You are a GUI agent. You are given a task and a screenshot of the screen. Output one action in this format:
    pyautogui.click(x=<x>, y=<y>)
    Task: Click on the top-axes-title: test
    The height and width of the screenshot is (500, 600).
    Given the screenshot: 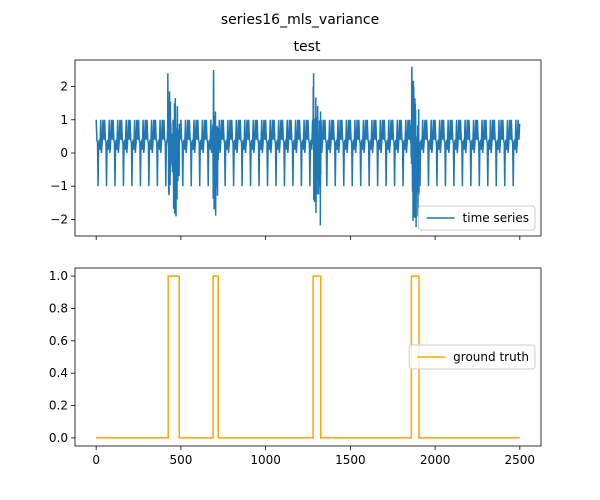 What is the action you would take?
    pyautogui.click(x=307, y=47)
    